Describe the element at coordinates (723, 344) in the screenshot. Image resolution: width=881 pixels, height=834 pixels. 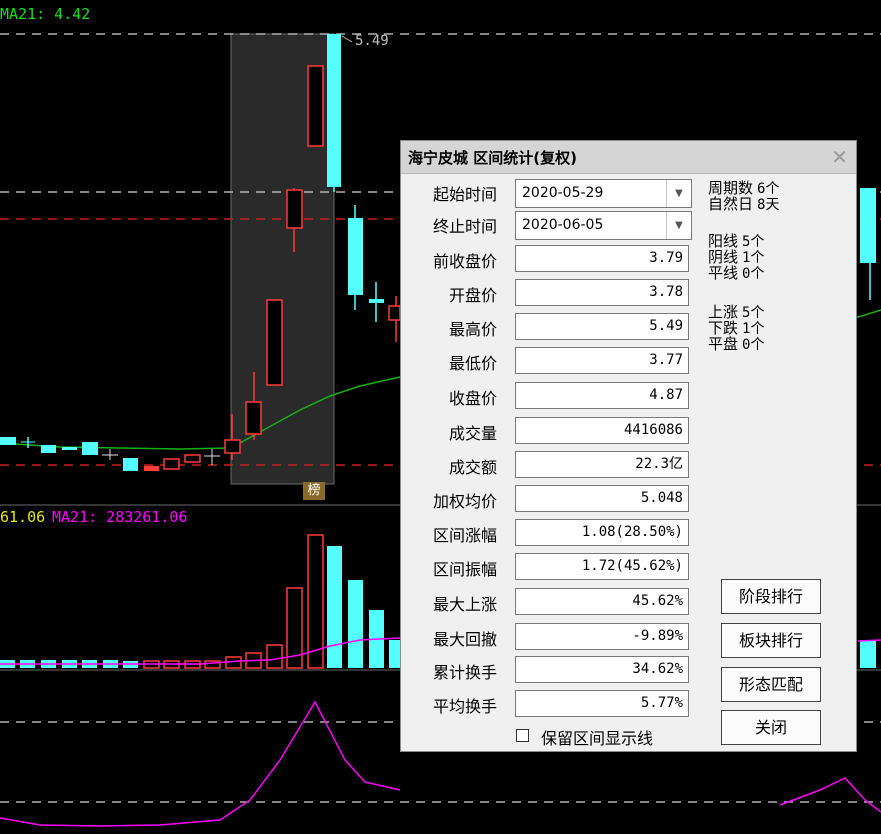
I see `stat-label: 平盘` at that location.